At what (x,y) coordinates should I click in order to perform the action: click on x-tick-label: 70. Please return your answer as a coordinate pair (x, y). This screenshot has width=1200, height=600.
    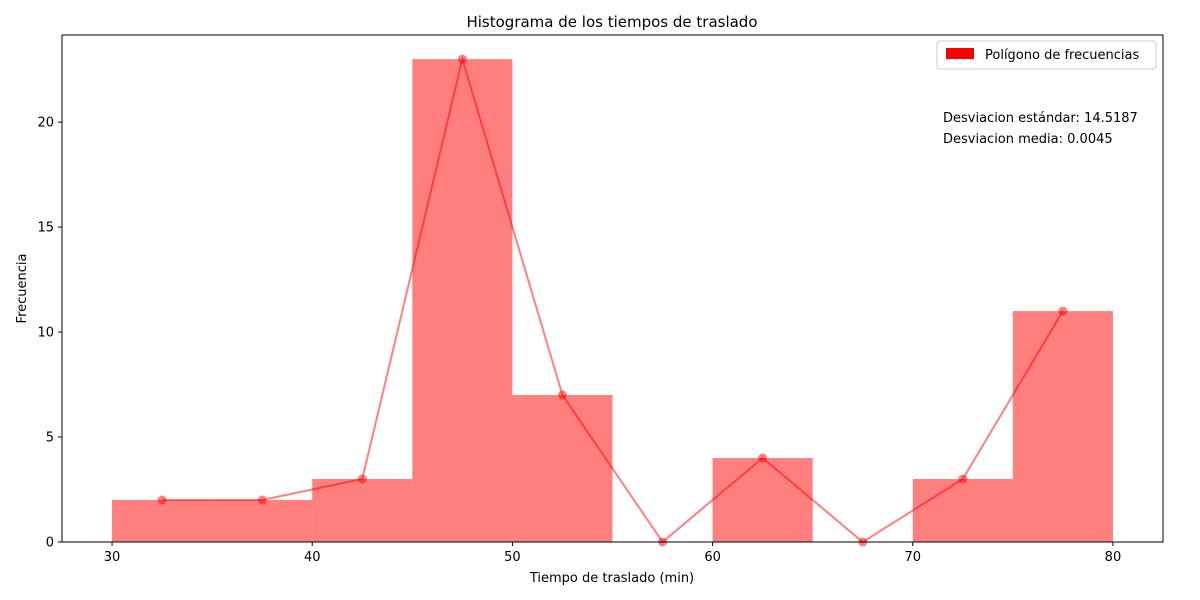
    Looking at the image, I should click on (912, 557).